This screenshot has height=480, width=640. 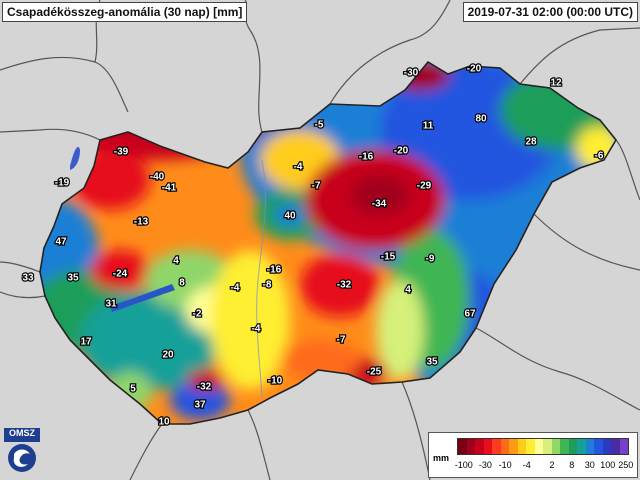 I want to click on value-label: -30, so click(x=411, y=73).